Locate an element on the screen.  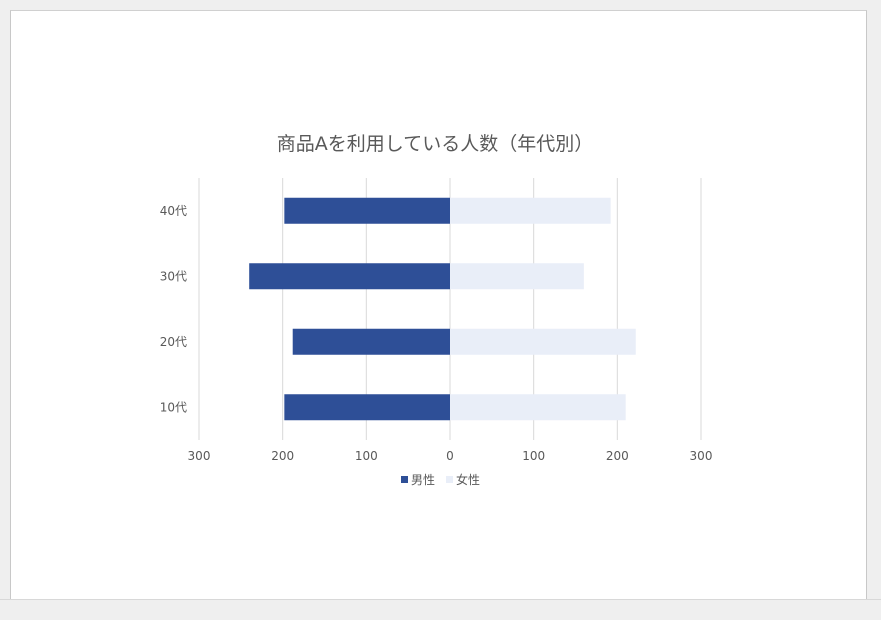
legend-label-male: 男性 is located at coordinates (423, 480).